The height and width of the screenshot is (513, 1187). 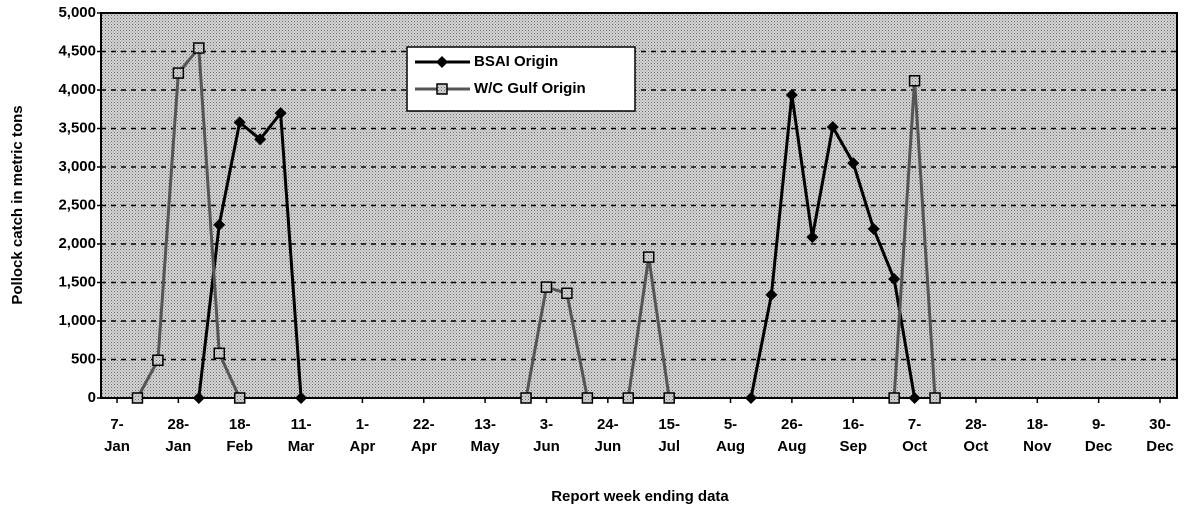 What do you see at coordinates (77, 166) in the screenshot?
I see `y-tick-label: 3,000` at bounding box center [77, 166].